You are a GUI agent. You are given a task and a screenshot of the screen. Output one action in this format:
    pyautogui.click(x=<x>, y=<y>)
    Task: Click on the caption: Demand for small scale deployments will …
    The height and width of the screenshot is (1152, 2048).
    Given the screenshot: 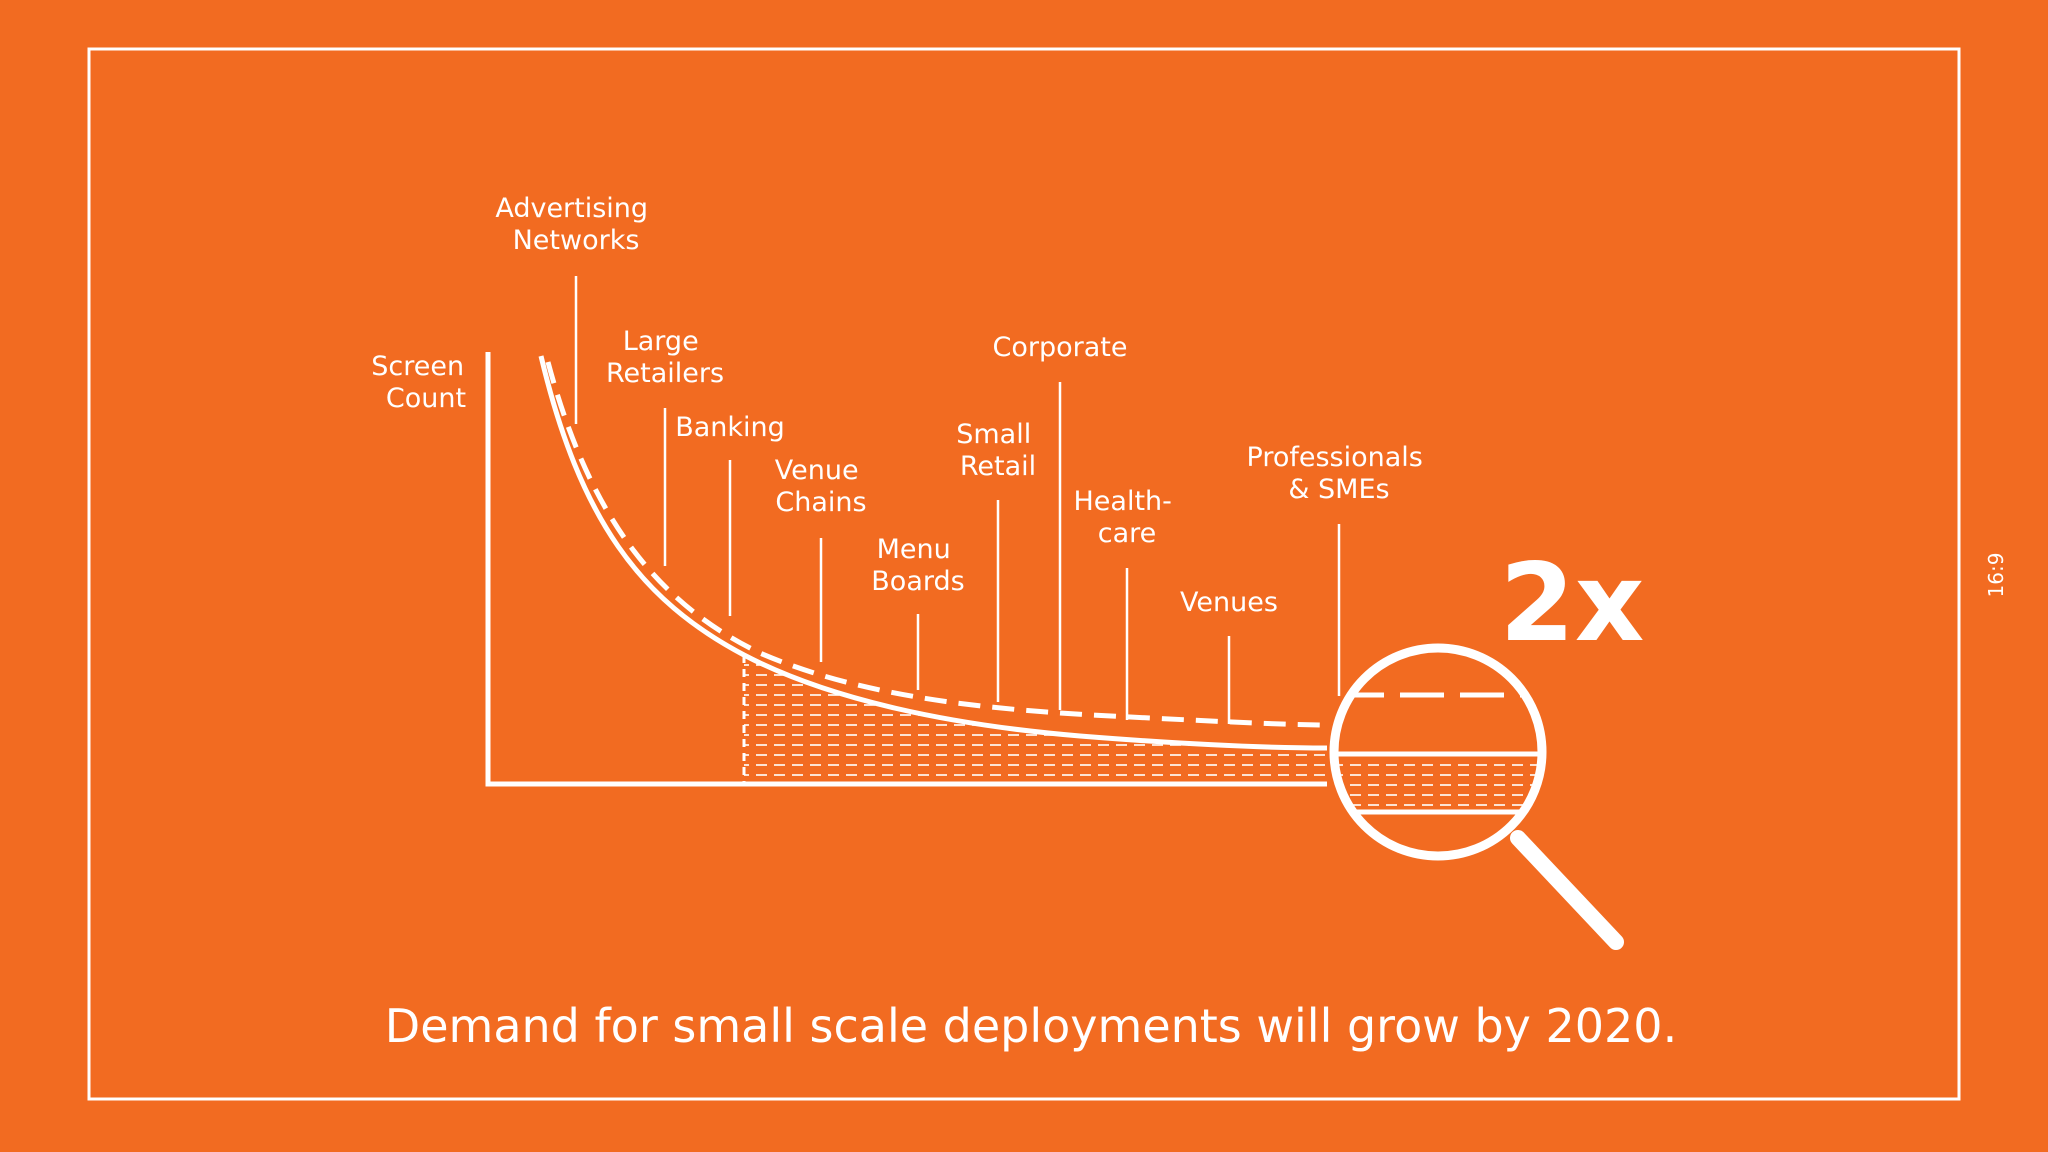 What is the action you would take?
    pyautogui.click(x=1031, y=1026)
    